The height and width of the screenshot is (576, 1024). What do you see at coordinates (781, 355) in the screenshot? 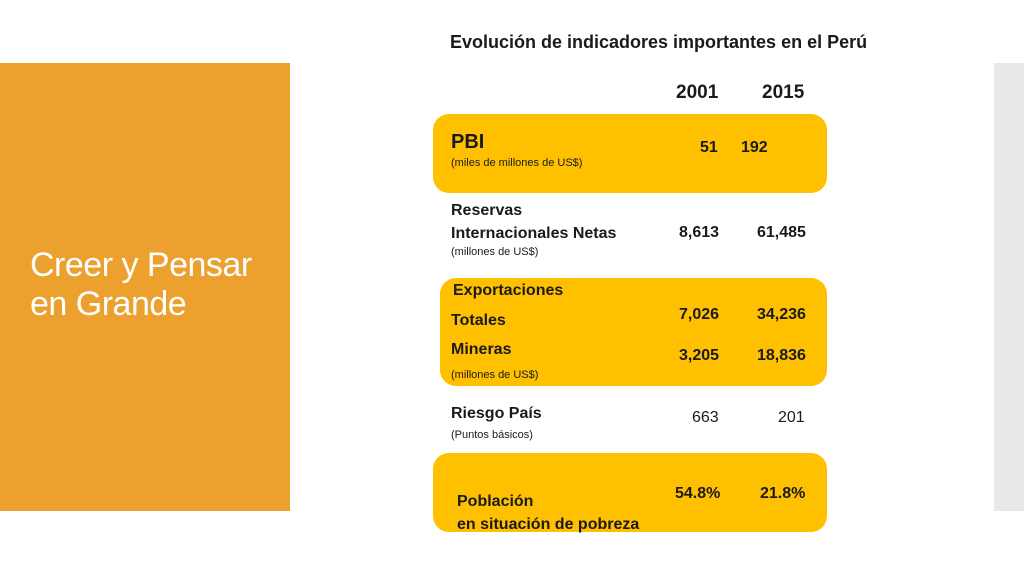
I see `exportaciones-mineras-2015-value: 18,836` at bounding box center [781, 355].